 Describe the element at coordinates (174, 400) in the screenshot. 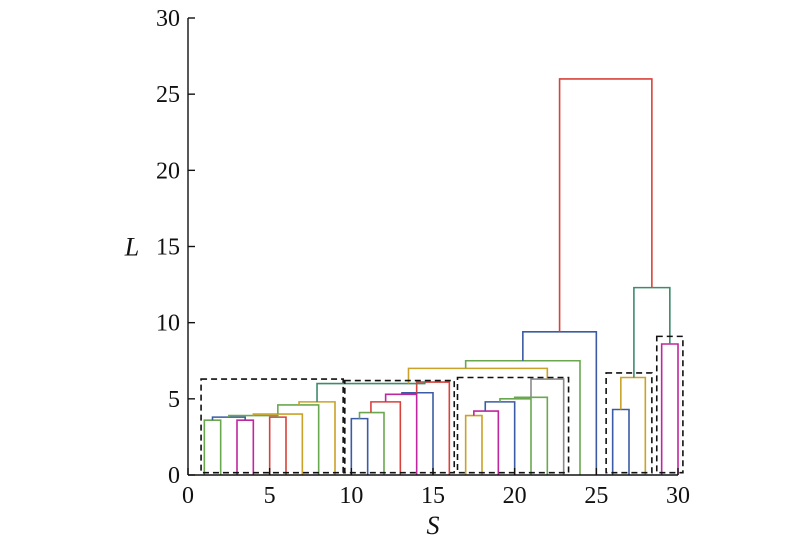

I see `y-tick-label: 5` at that location.